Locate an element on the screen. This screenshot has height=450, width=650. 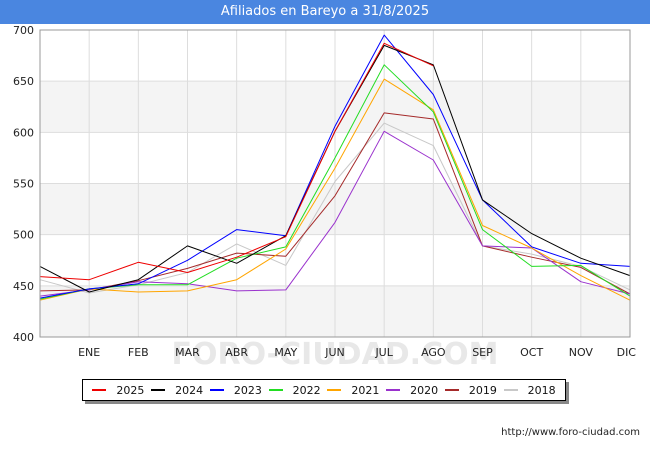
y-tick-label: 500 is located at coordinates (23, 235).